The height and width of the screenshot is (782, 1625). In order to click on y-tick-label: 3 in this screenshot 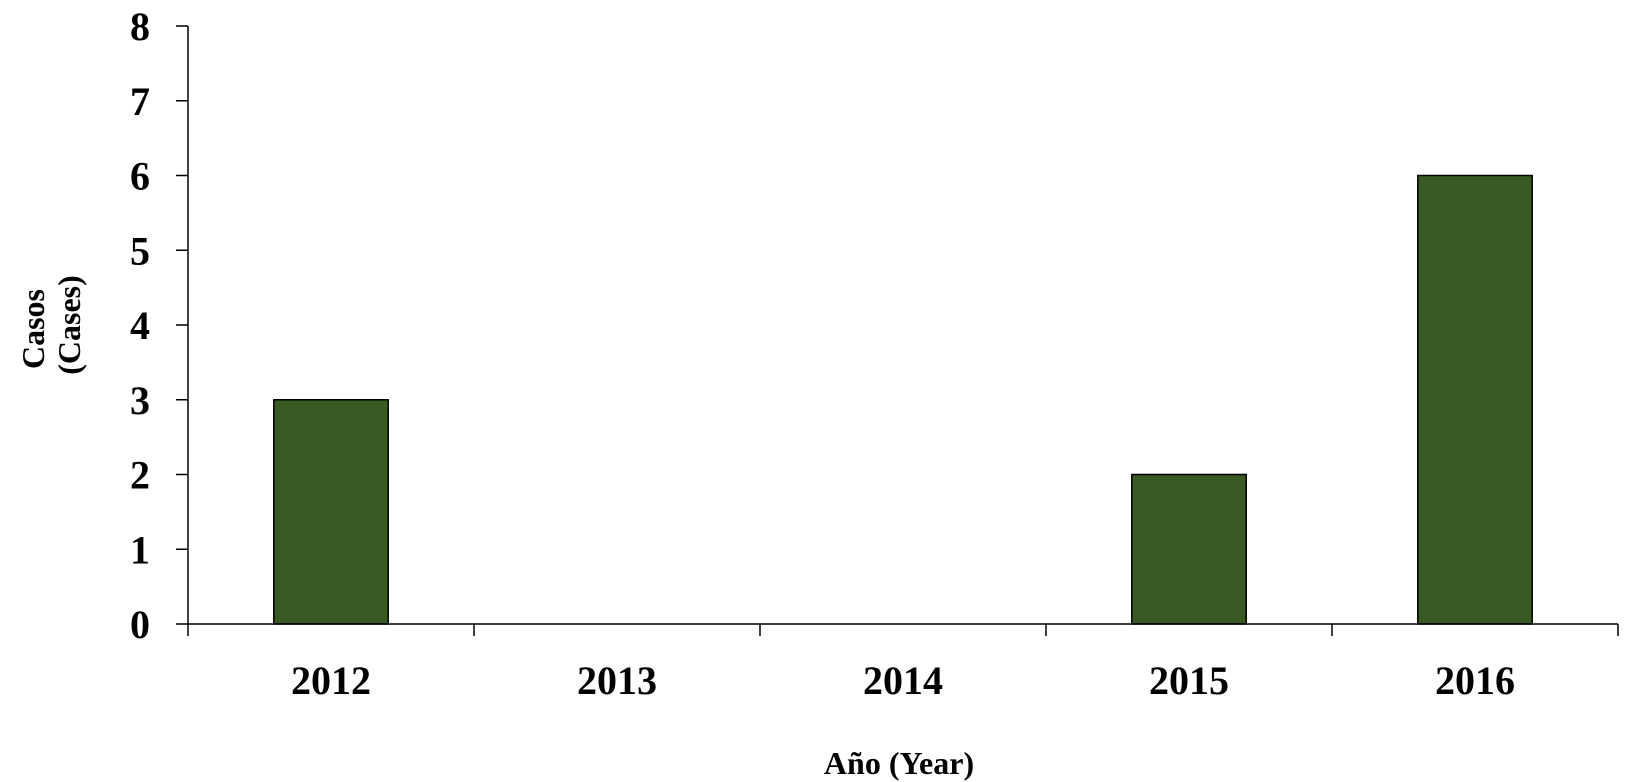, I will do `click(140, 400)`.